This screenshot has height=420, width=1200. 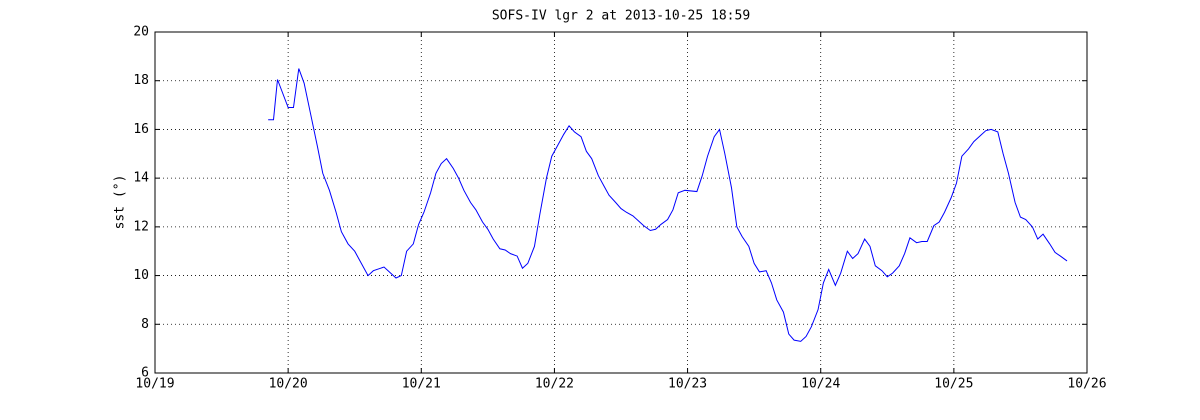 I want to click on x-tick-label: 10/21, so click(x=421, y=384).